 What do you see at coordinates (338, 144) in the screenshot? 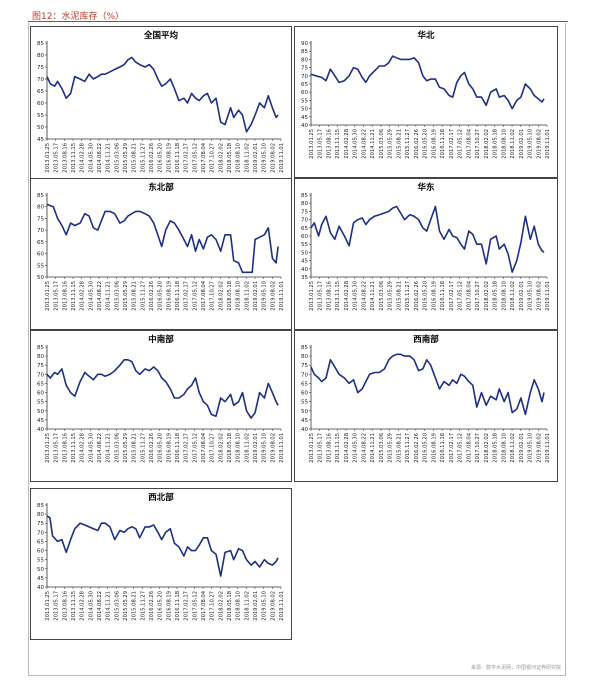
I see `x-tick-label: 2013.11.15` at bounding box center [338, 144].